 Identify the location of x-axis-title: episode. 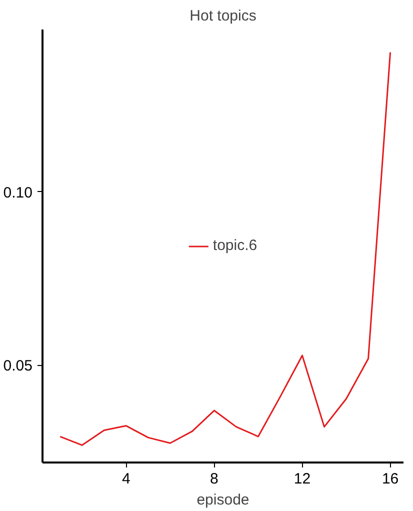
(223, 500).